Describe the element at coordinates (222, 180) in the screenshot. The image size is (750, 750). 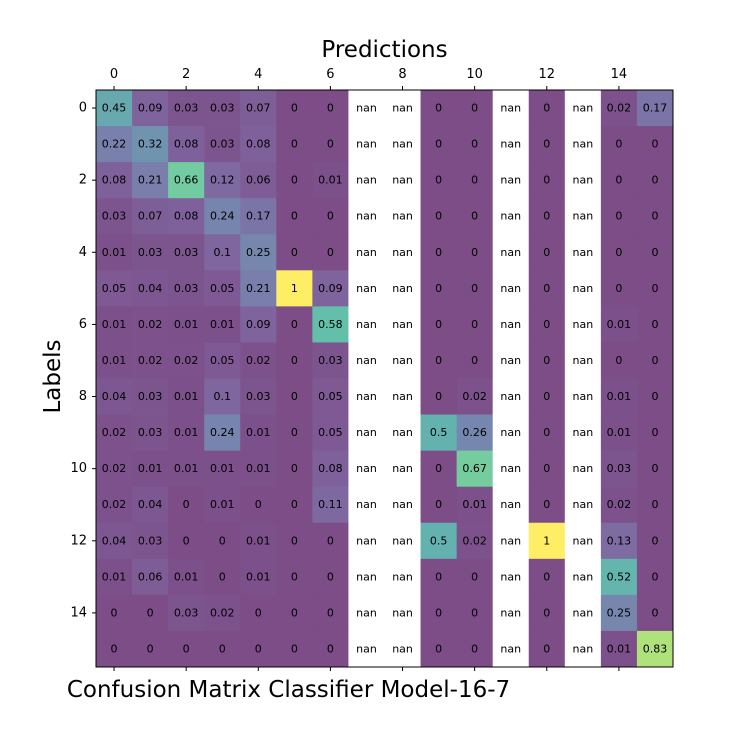
I see `cell-value-label: 0.12` at that location.